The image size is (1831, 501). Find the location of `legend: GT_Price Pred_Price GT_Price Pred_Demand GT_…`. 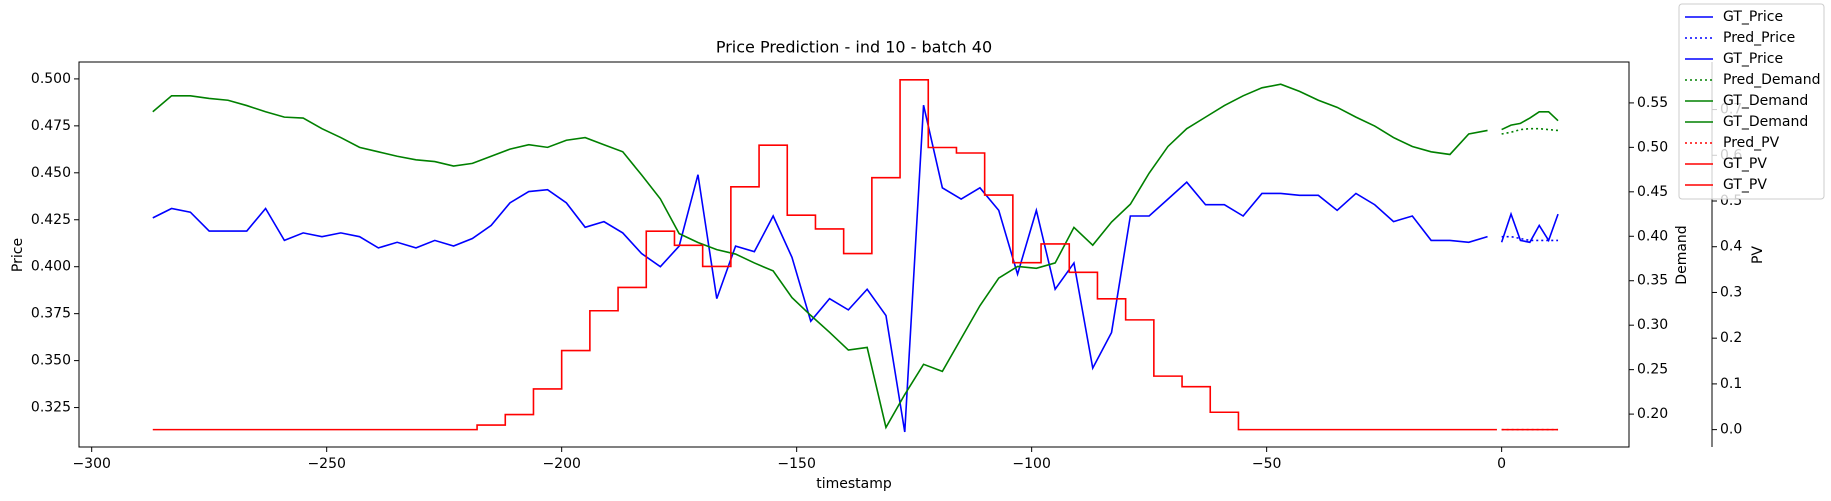

legend: GT_Price Pred_Price GT_Price Pred_Demand GT_… is located at coordinates (1751, 101).